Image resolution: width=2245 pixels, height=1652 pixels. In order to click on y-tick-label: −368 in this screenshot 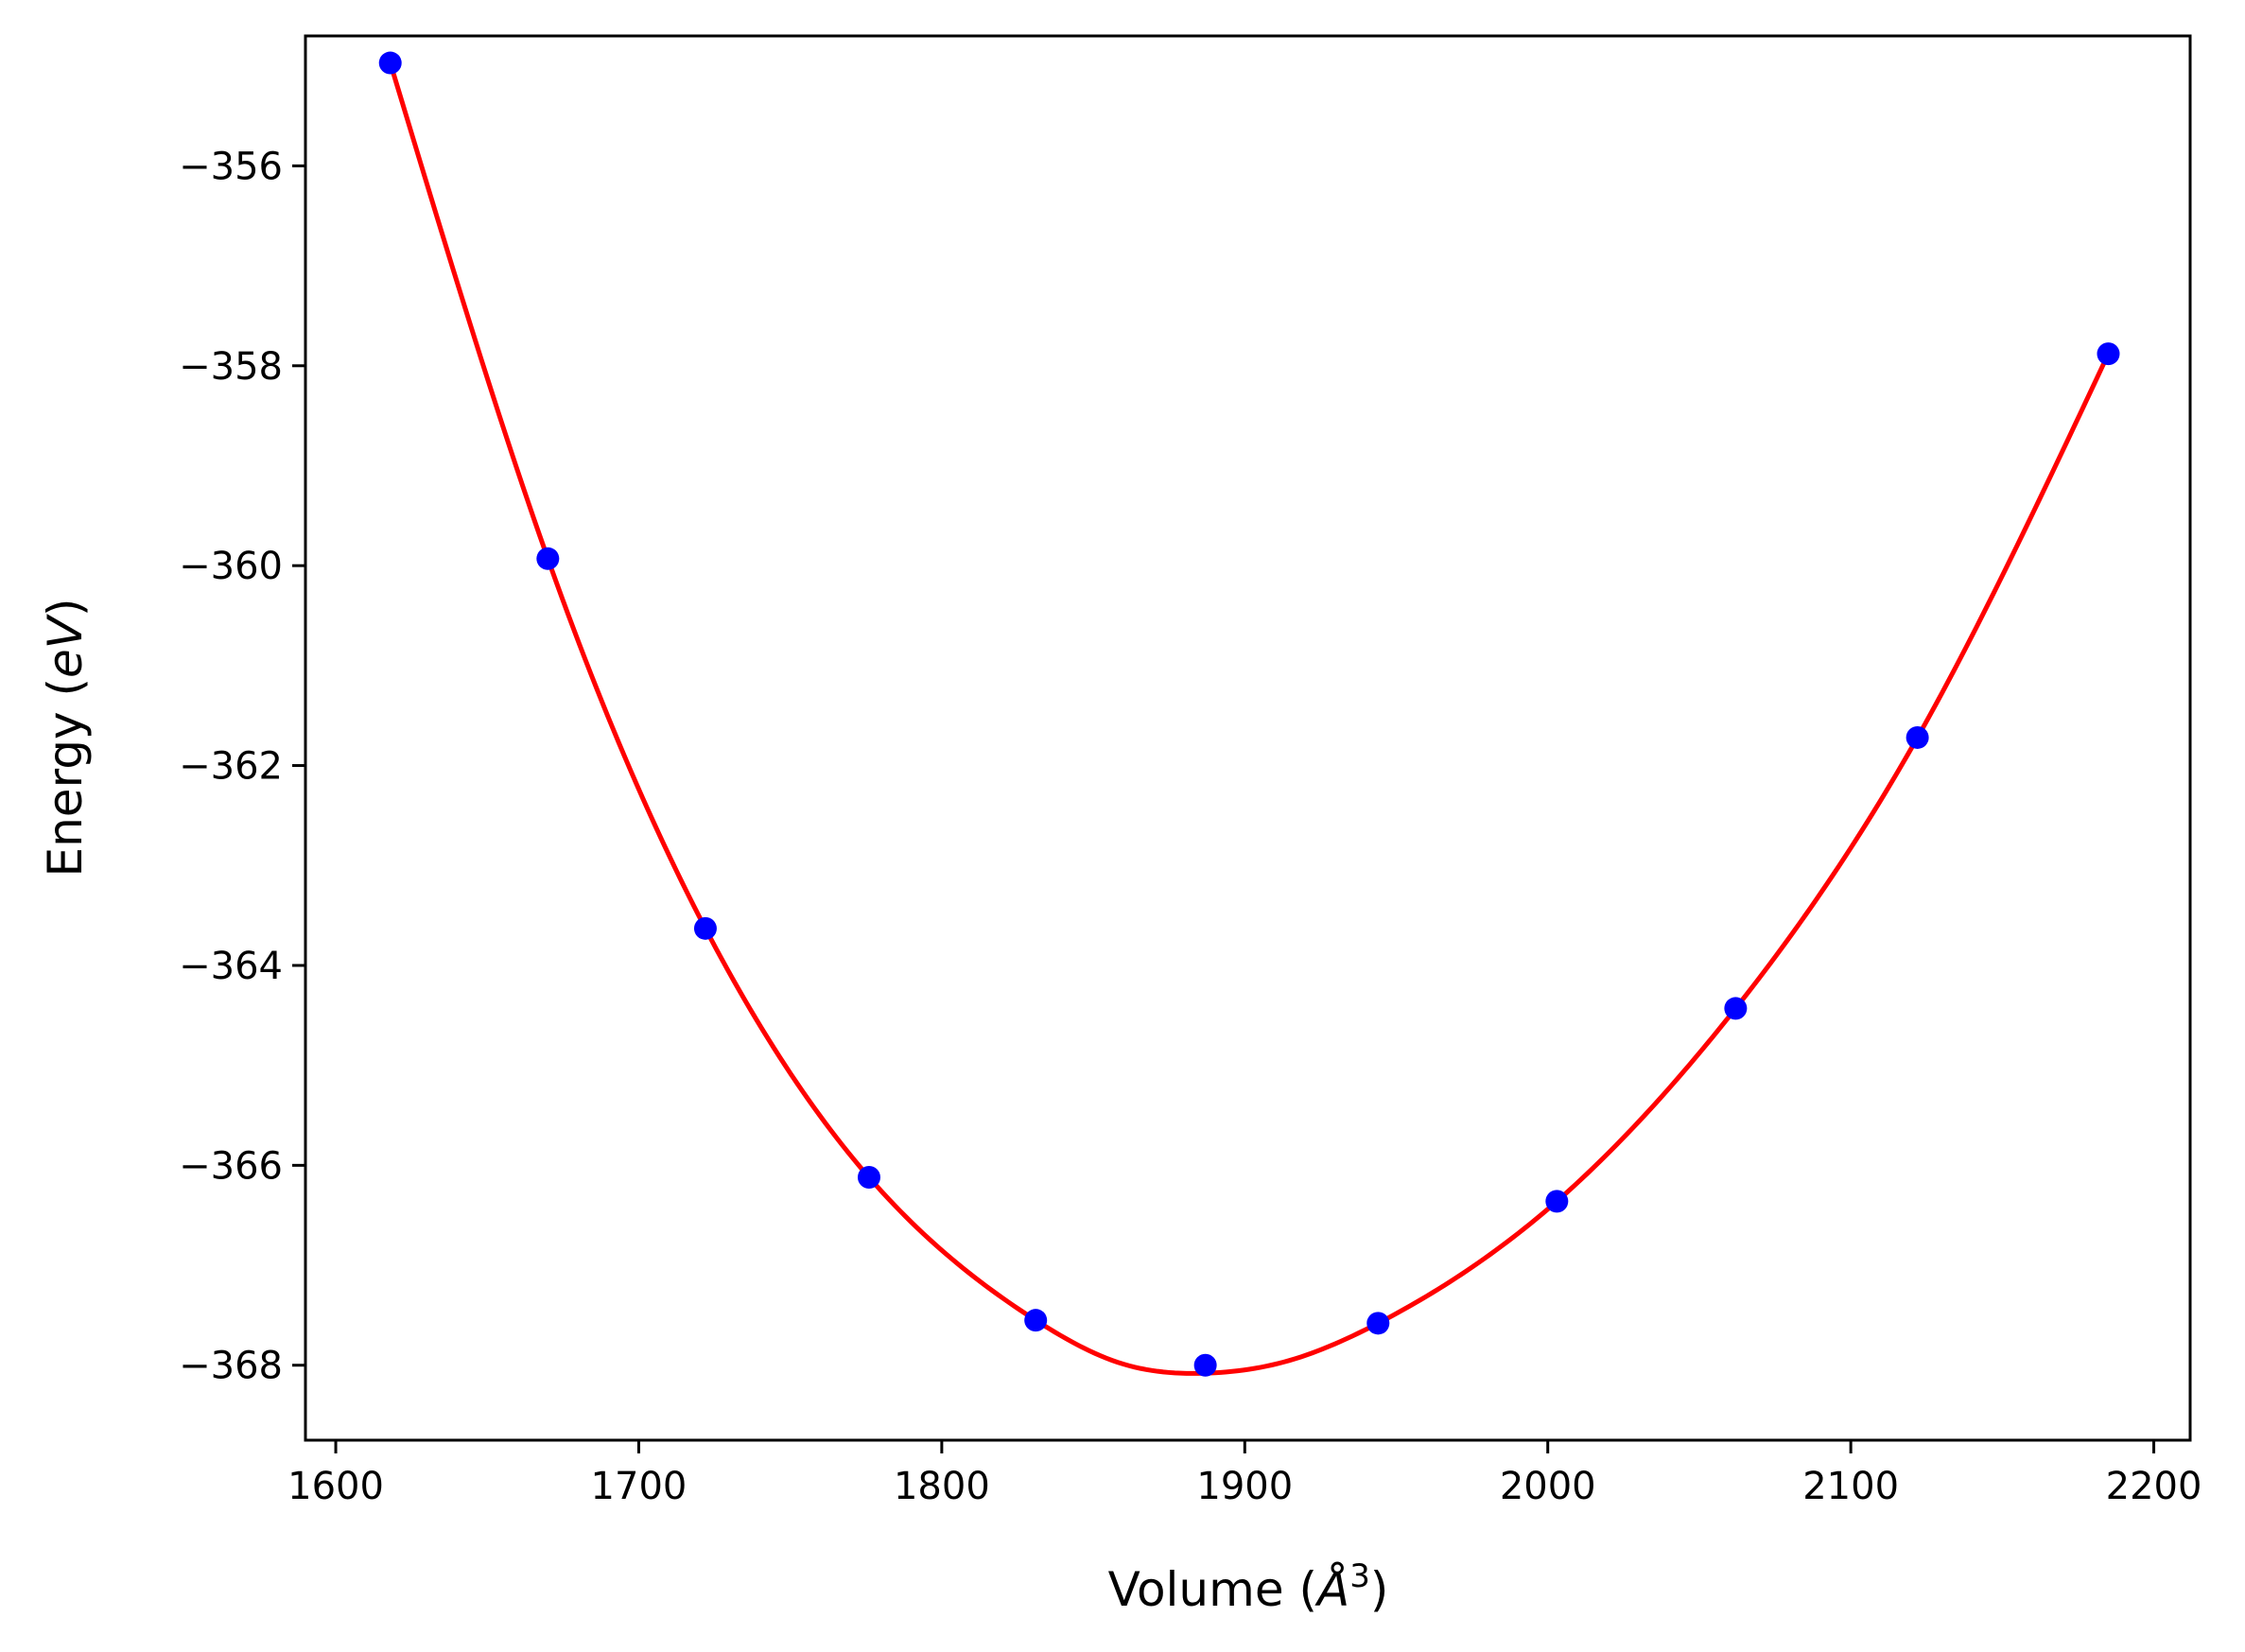, I will do `click(231, 1366)`.